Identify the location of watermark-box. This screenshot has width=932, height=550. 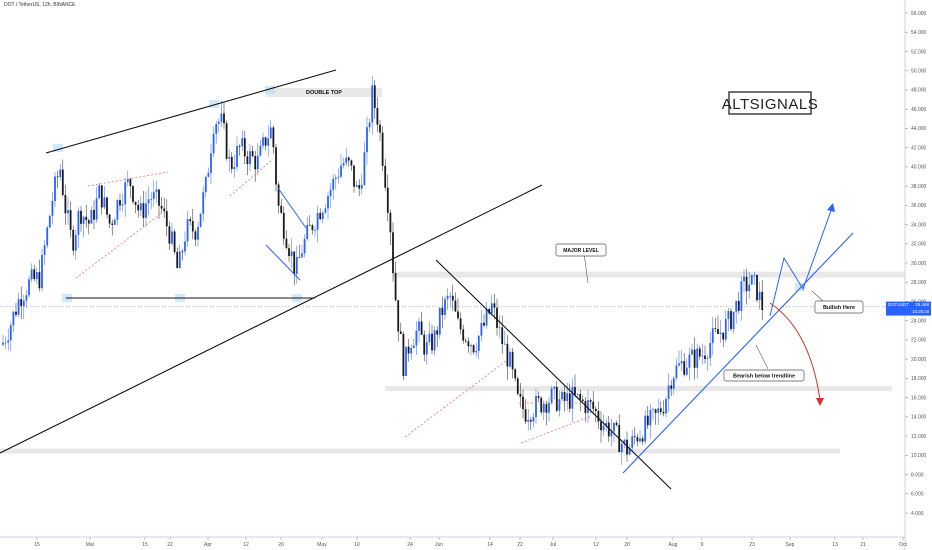
(770, 103).